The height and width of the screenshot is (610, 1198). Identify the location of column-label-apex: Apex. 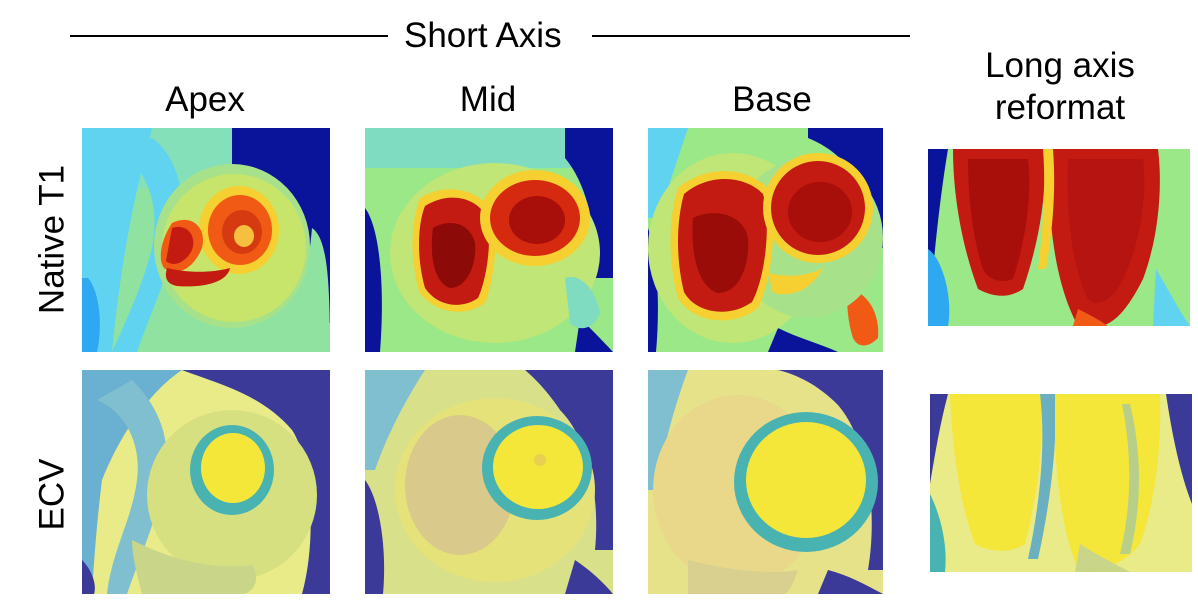
(205, 99).